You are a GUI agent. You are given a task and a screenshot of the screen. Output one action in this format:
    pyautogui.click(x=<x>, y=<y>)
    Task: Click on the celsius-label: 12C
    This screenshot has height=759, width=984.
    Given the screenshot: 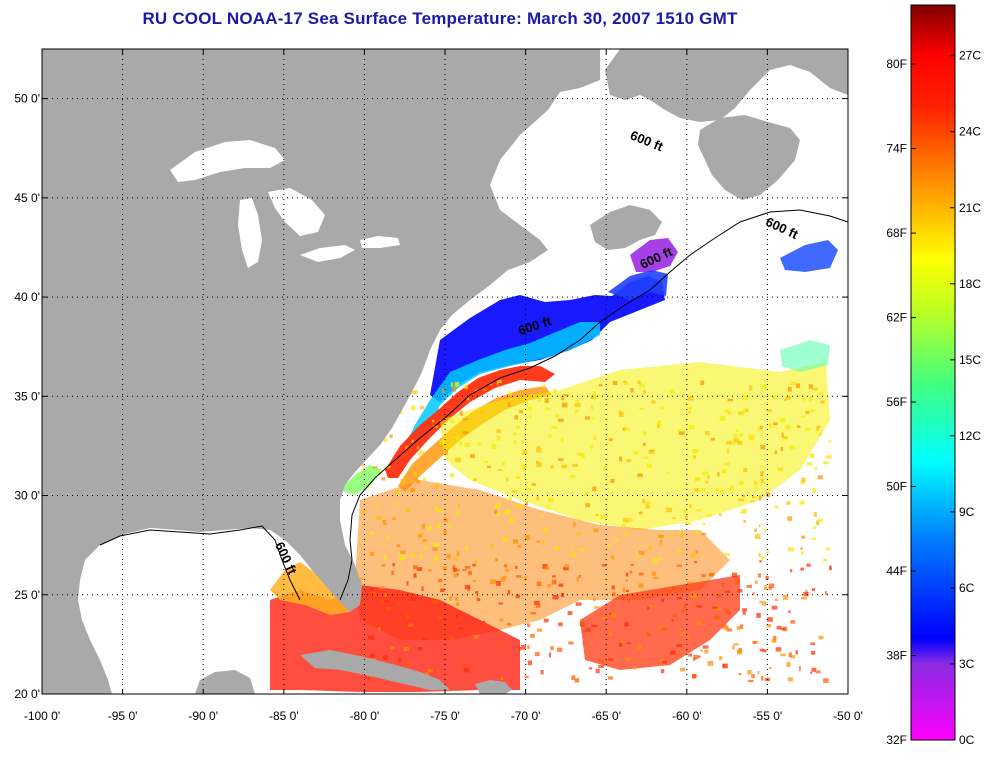 What is the action you would take?
    pyautogui.click(x=970, y=436)
    